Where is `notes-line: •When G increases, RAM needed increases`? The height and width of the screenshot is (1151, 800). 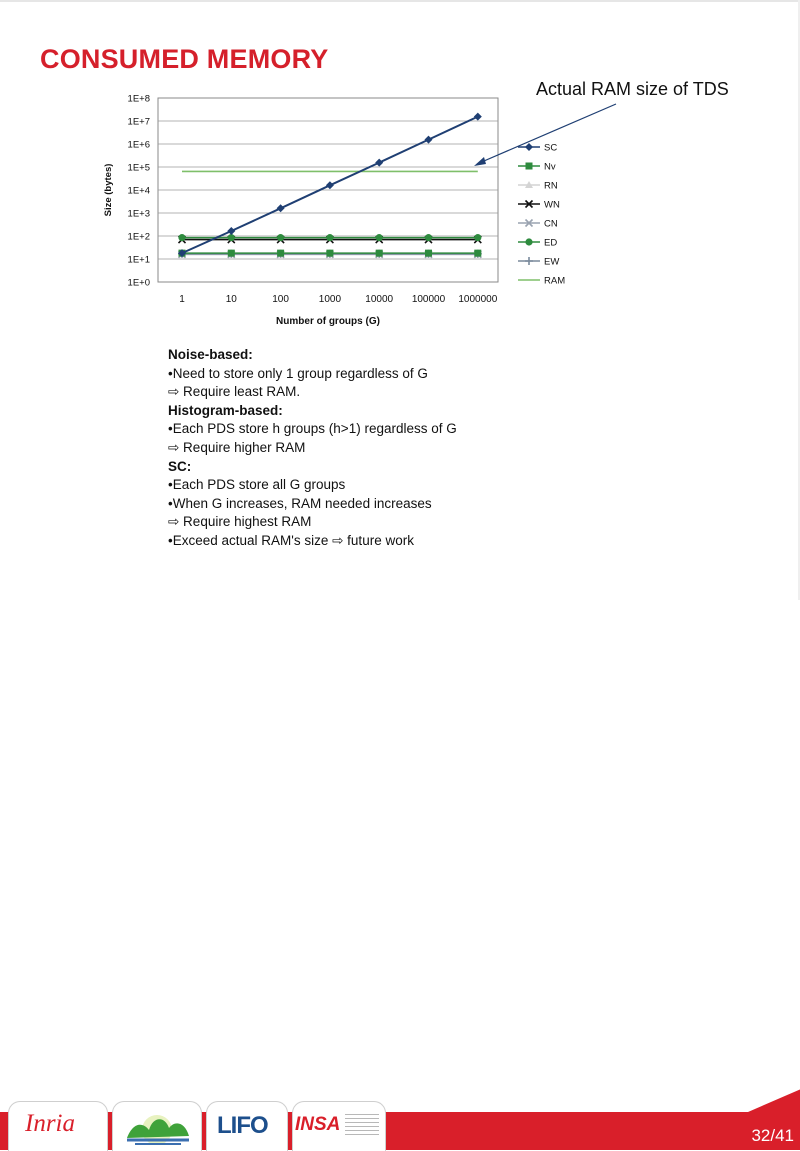 notes-line: •When G increases, RAM needed increases is located at coordinates (300, 503).